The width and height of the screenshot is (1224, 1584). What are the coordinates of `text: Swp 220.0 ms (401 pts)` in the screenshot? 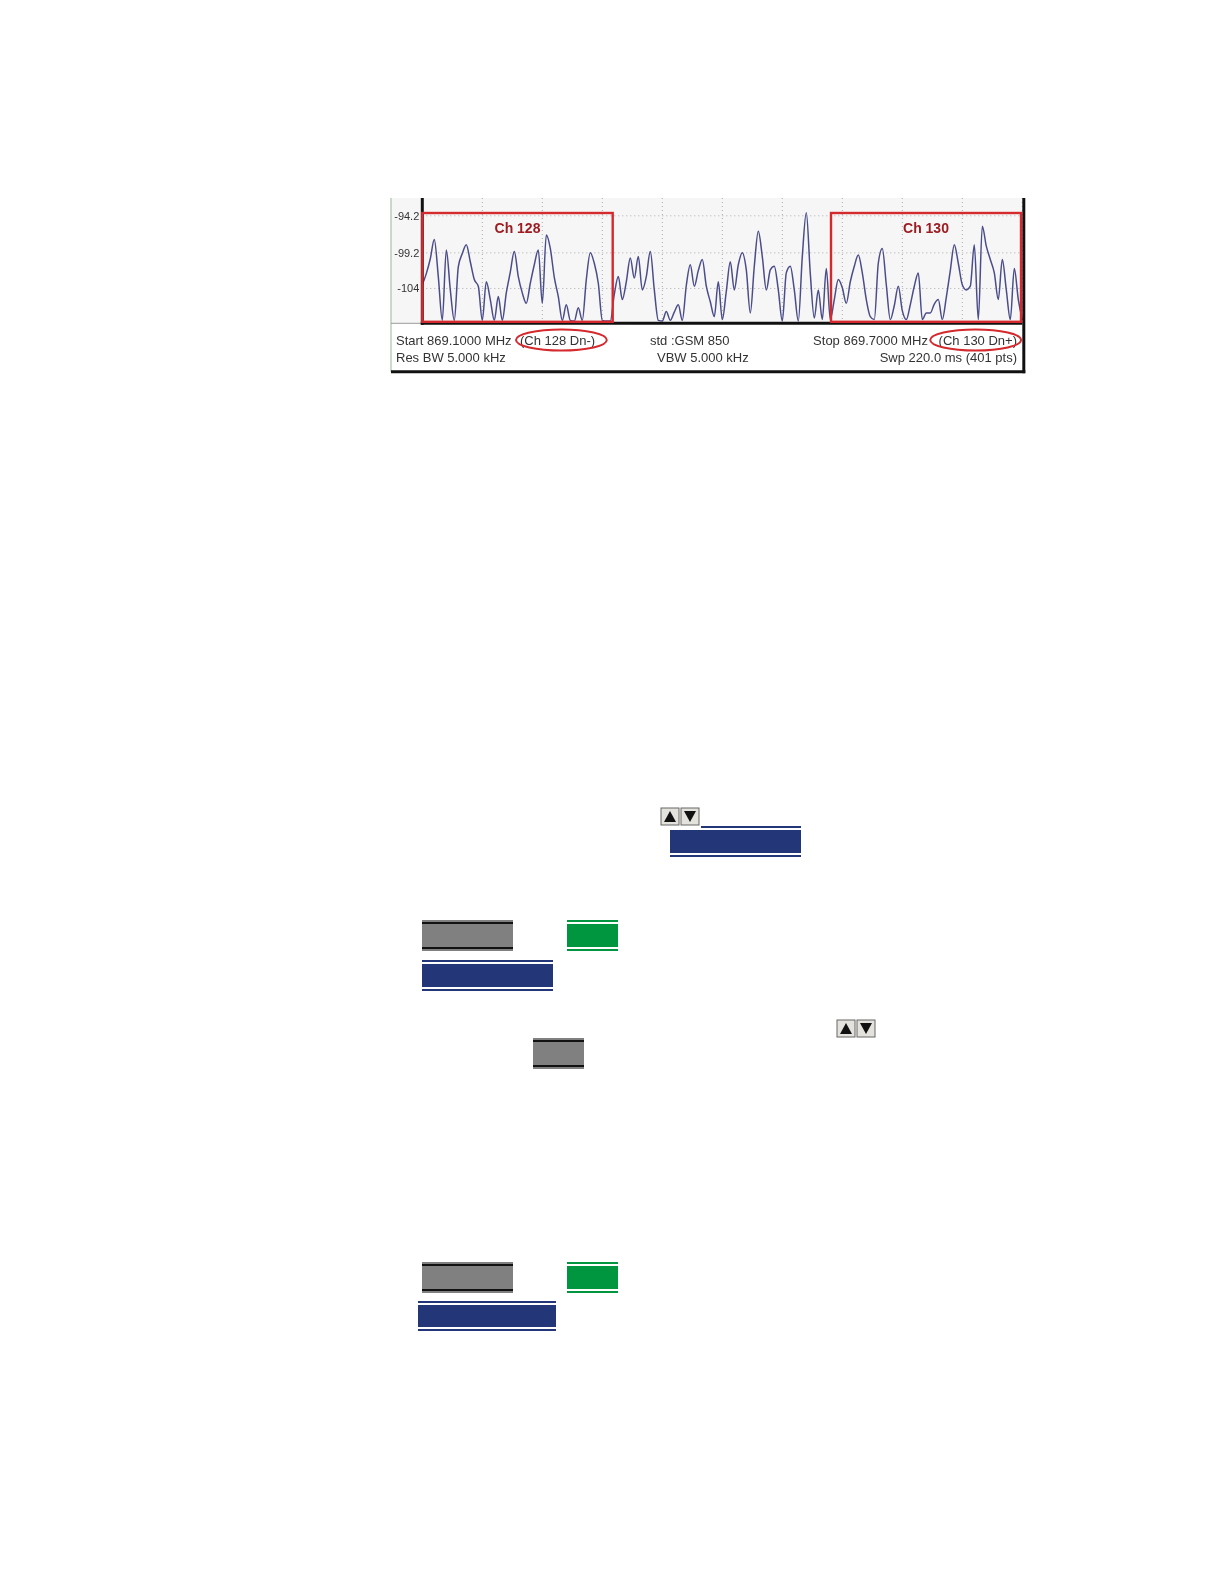 It's located at (948, 357).